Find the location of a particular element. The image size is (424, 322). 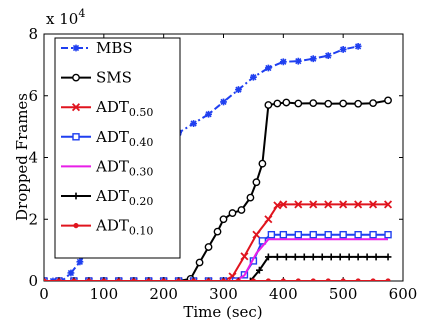

y-multiplier-base: x 10 is located at coordinates (62, 19).